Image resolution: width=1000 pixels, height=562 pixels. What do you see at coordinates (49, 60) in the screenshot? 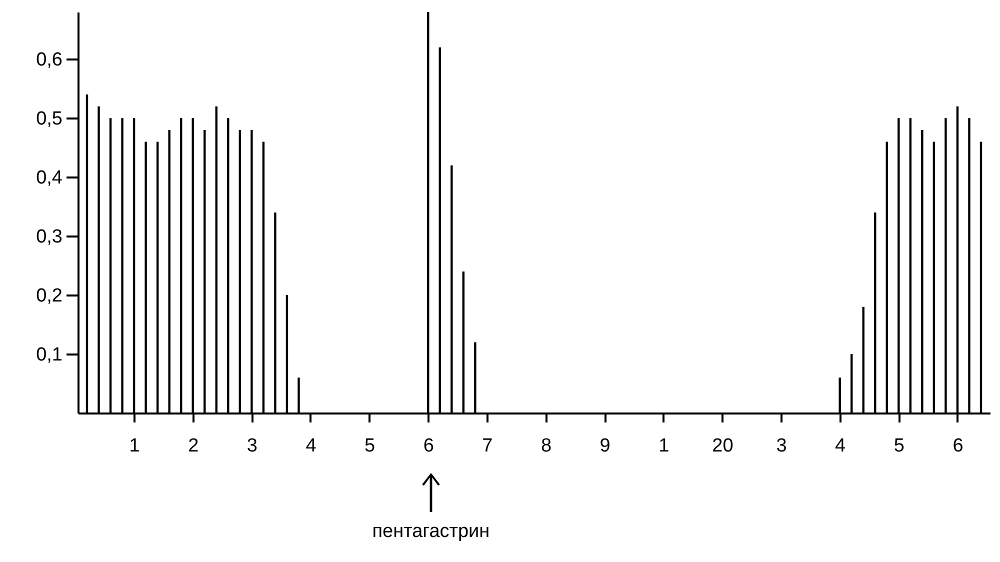
I see `y-tick-label: 0,6` at bounding box center [49, 60].